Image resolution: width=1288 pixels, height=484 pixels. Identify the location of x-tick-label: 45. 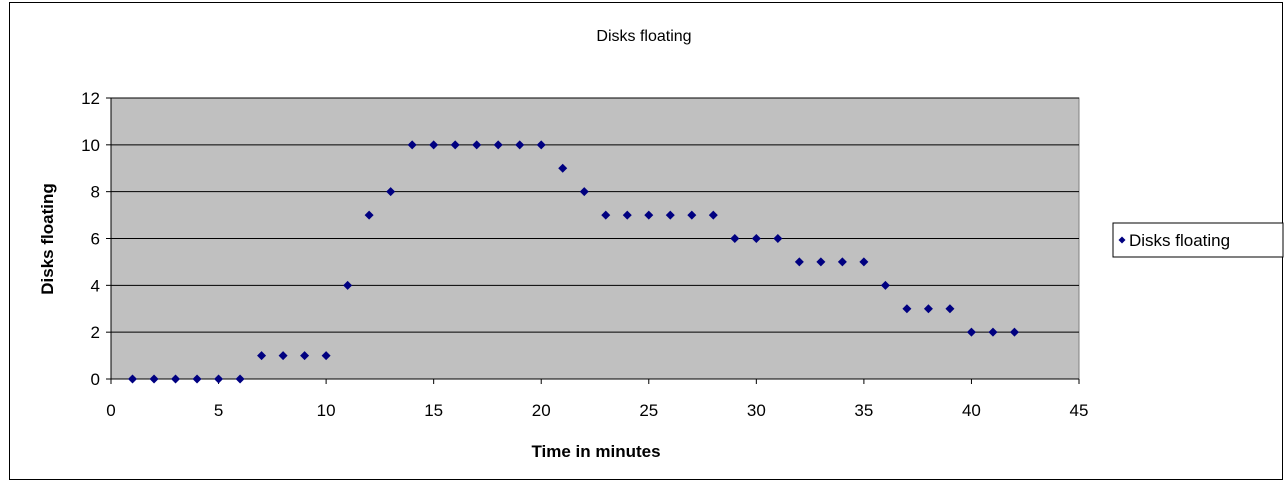
(1079, 410).